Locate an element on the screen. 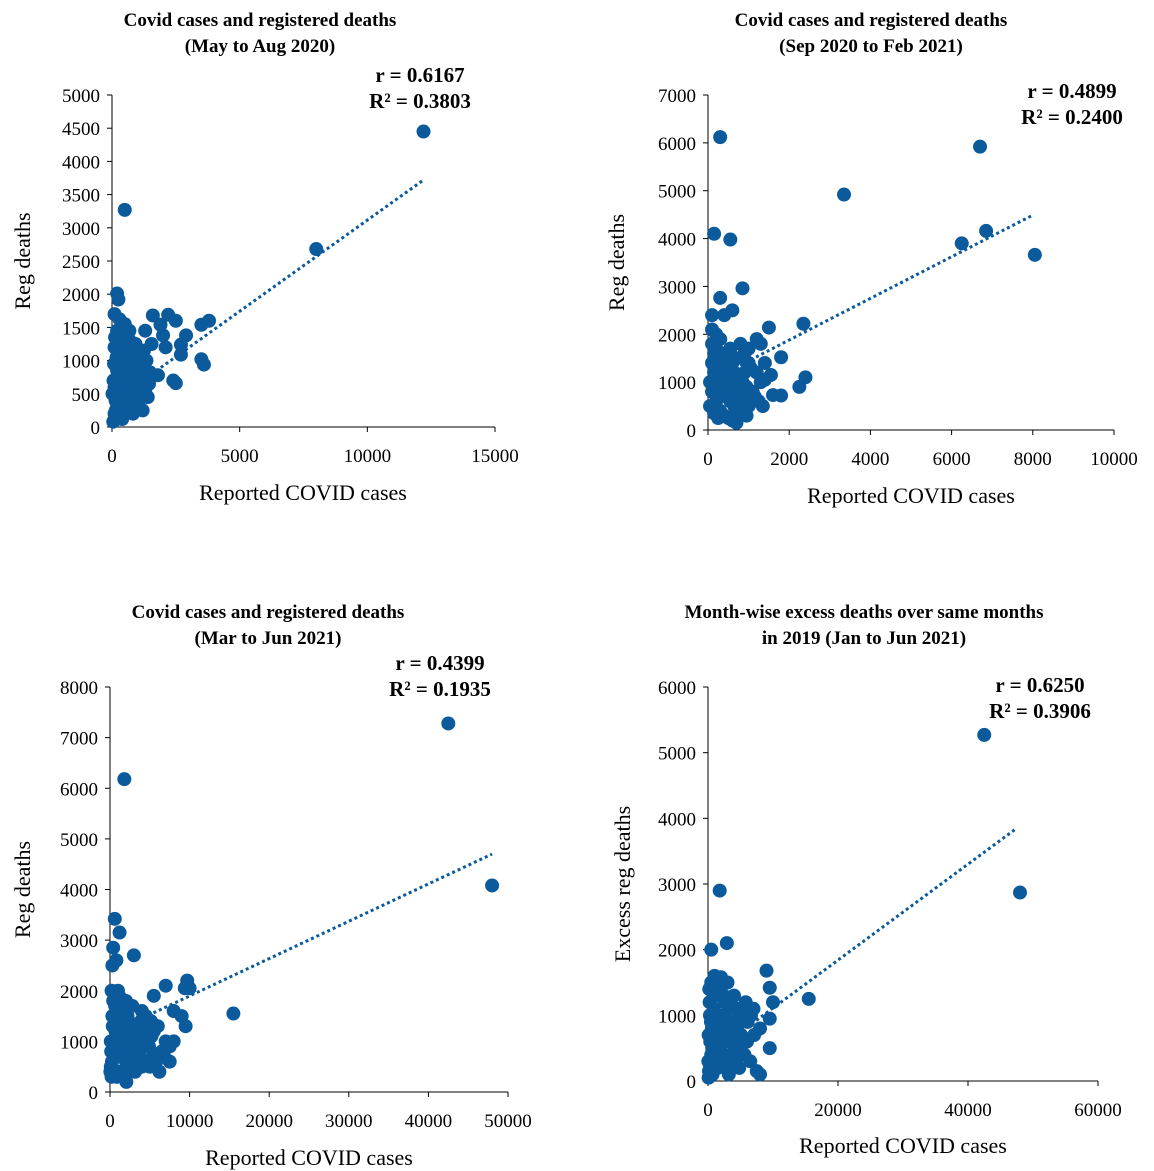 The width and height of the screenshot is (1154, 1171). x-tick-label: 50000 is located at coordinates (508, 1121).